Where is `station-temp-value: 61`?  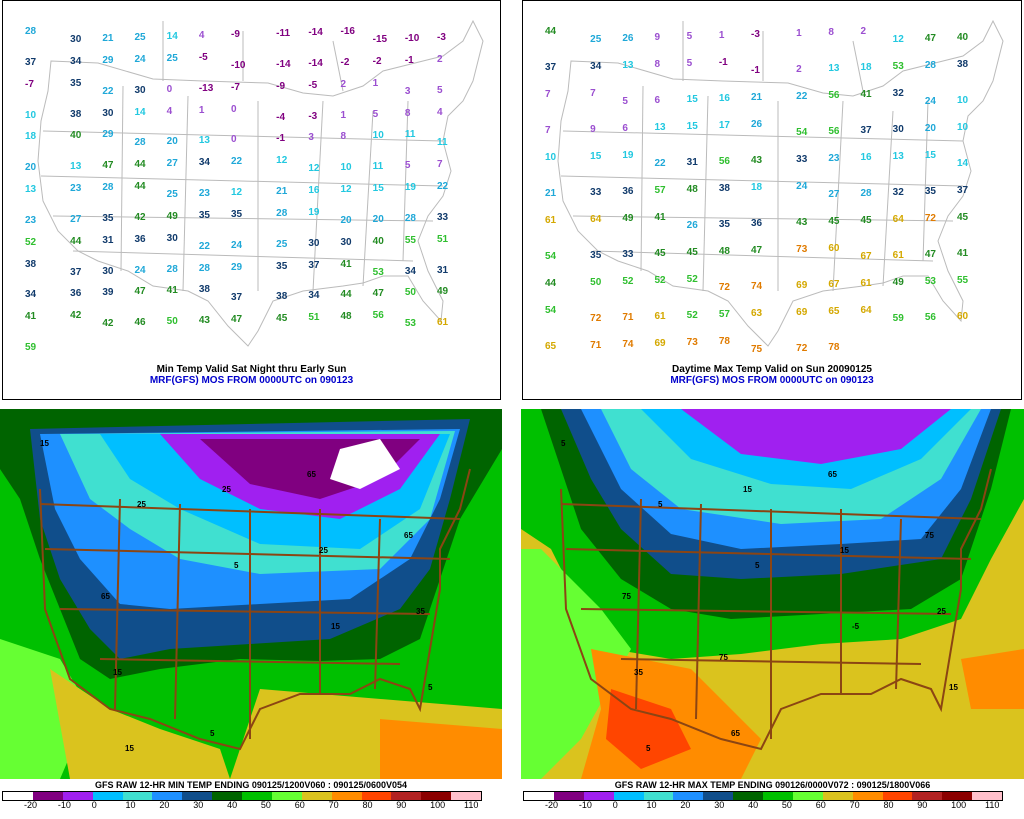 station-temp-value: 61 is located at coordinates (898, 255).